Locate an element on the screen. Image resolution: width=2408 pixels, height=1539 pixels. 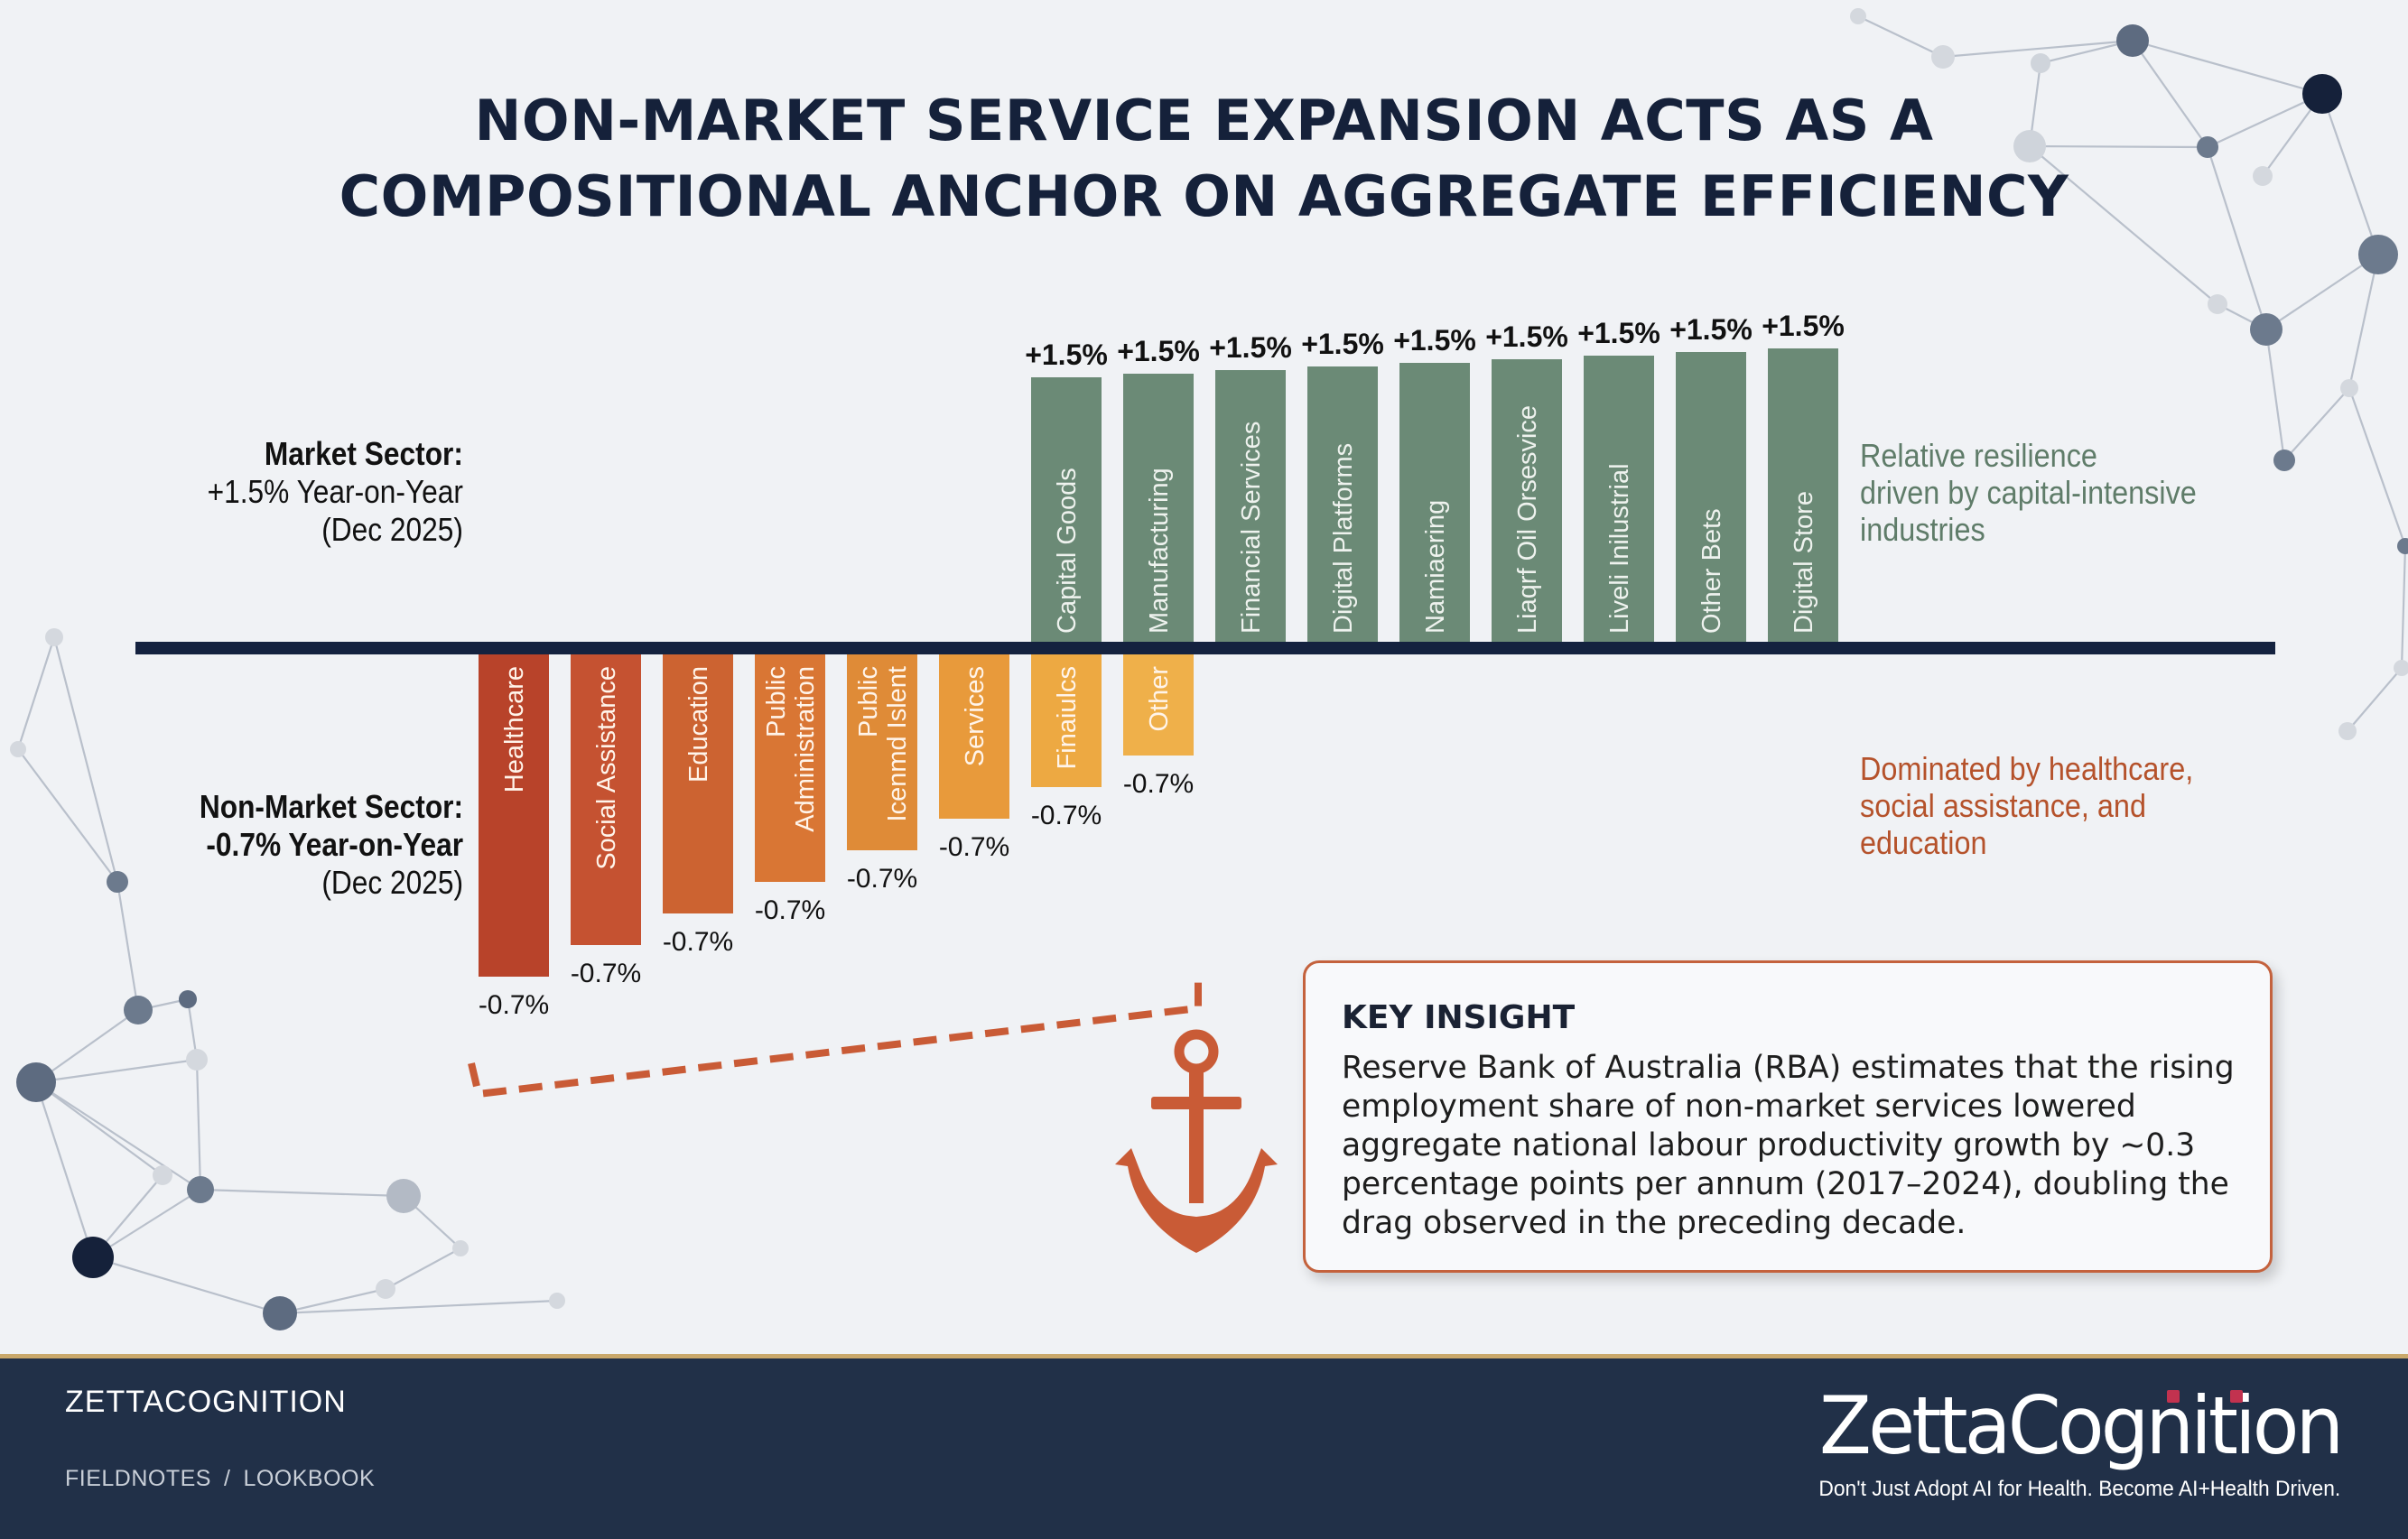
zero-baseline is located at coordinates (1205, 648).